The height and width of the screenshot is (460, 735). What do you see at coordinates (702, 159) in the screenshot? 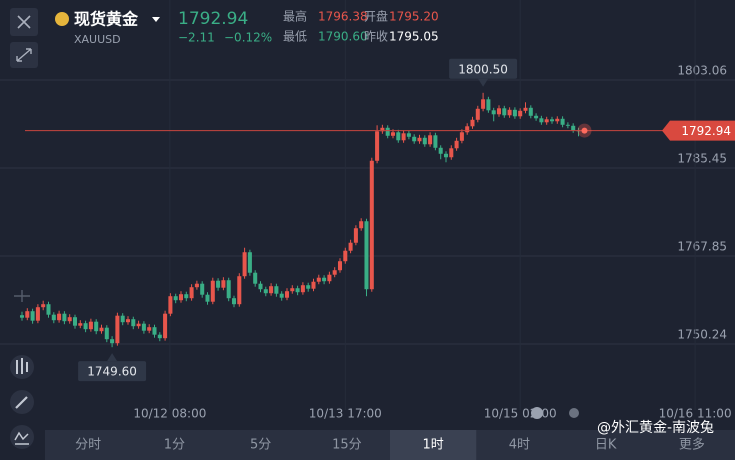
I see `y-tick-label: 1785.45` at bounding box center [702, 159].